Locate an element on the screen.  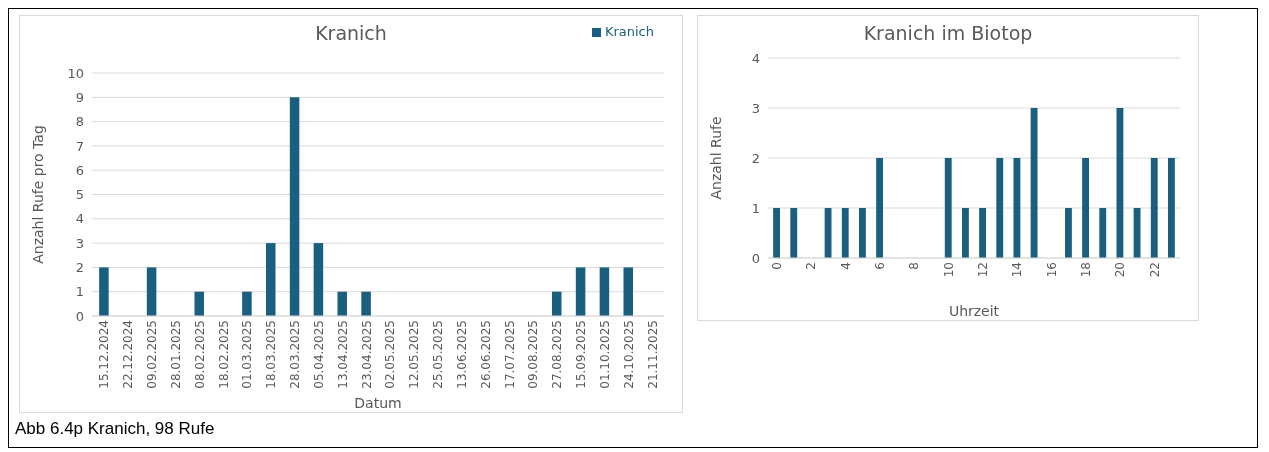
x-tick-label: 02.05.2025 is located at coordinates (390, 354).